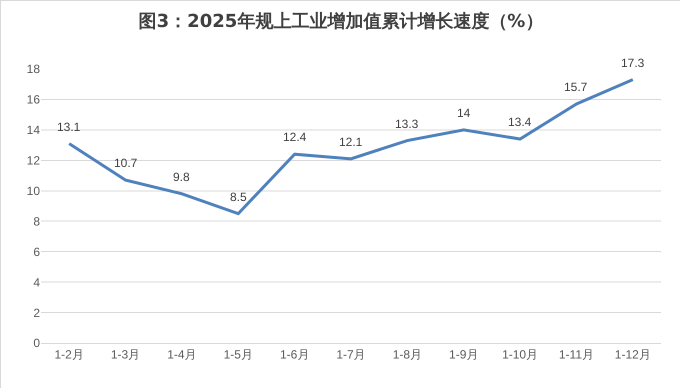  What do you see at coordinates (295, 354) in the screenshot?
I see `x-tick-label: 1-6月` at bounding box center [295, 354].